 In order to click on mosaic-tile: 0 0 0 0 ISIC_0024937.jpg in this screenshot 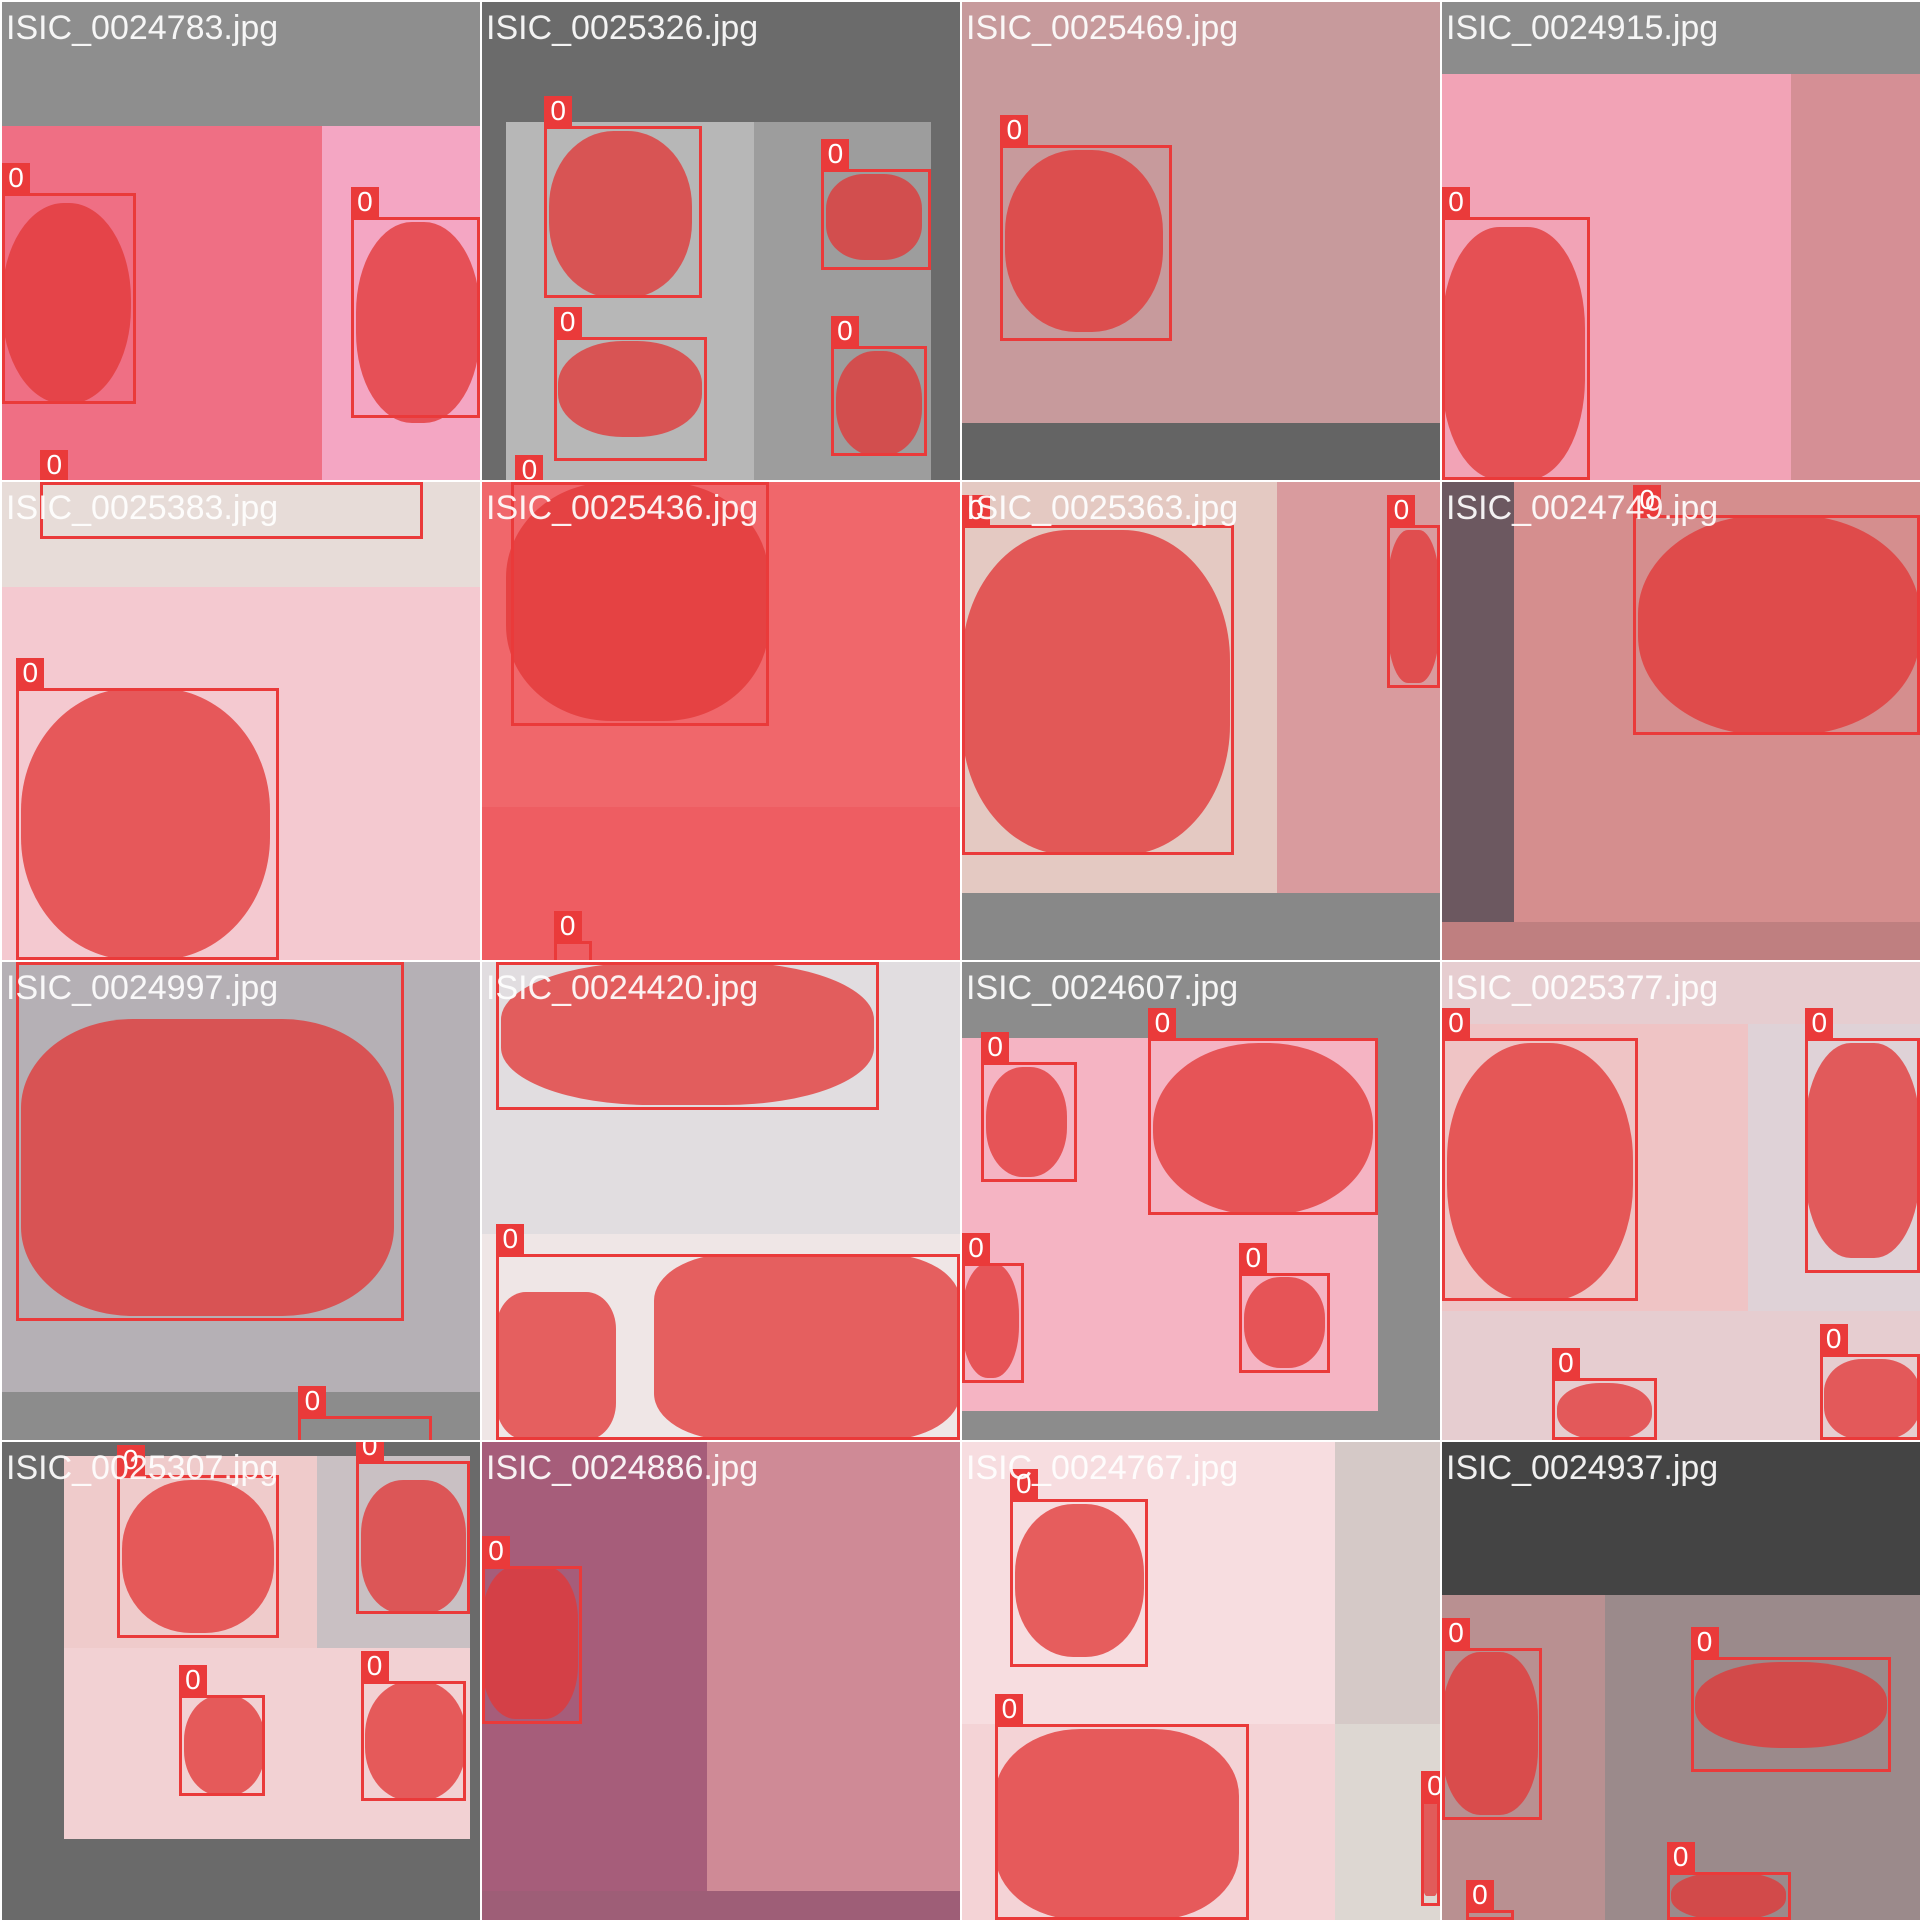, I will do `click(1681, 1681)`.